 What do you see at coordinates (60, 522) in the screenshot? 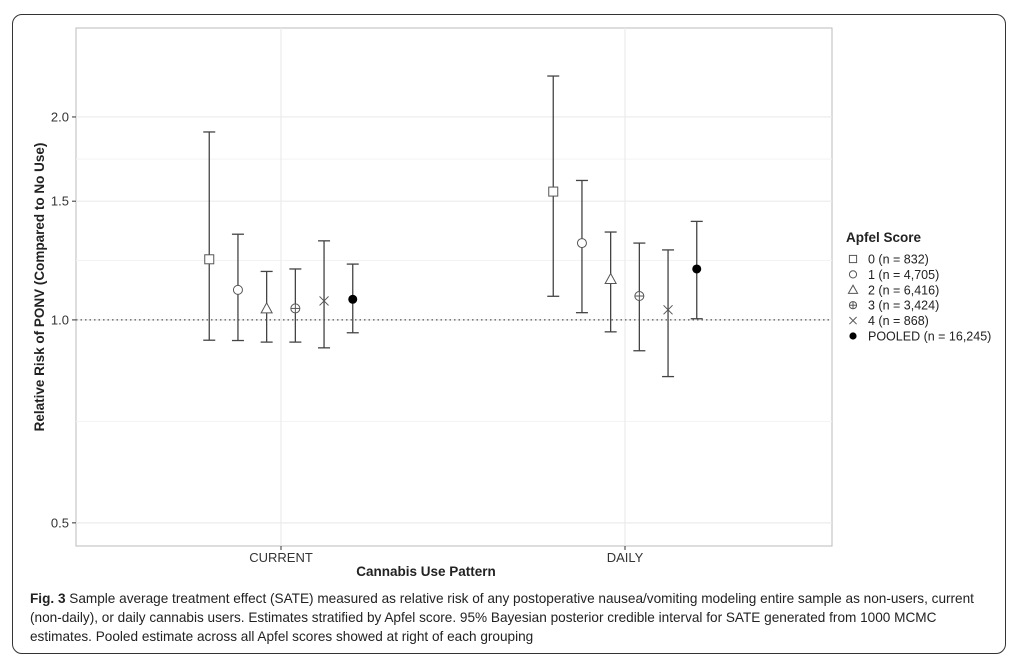
I see `y-tick-label: 0.5` at bounding box center [60, 522].